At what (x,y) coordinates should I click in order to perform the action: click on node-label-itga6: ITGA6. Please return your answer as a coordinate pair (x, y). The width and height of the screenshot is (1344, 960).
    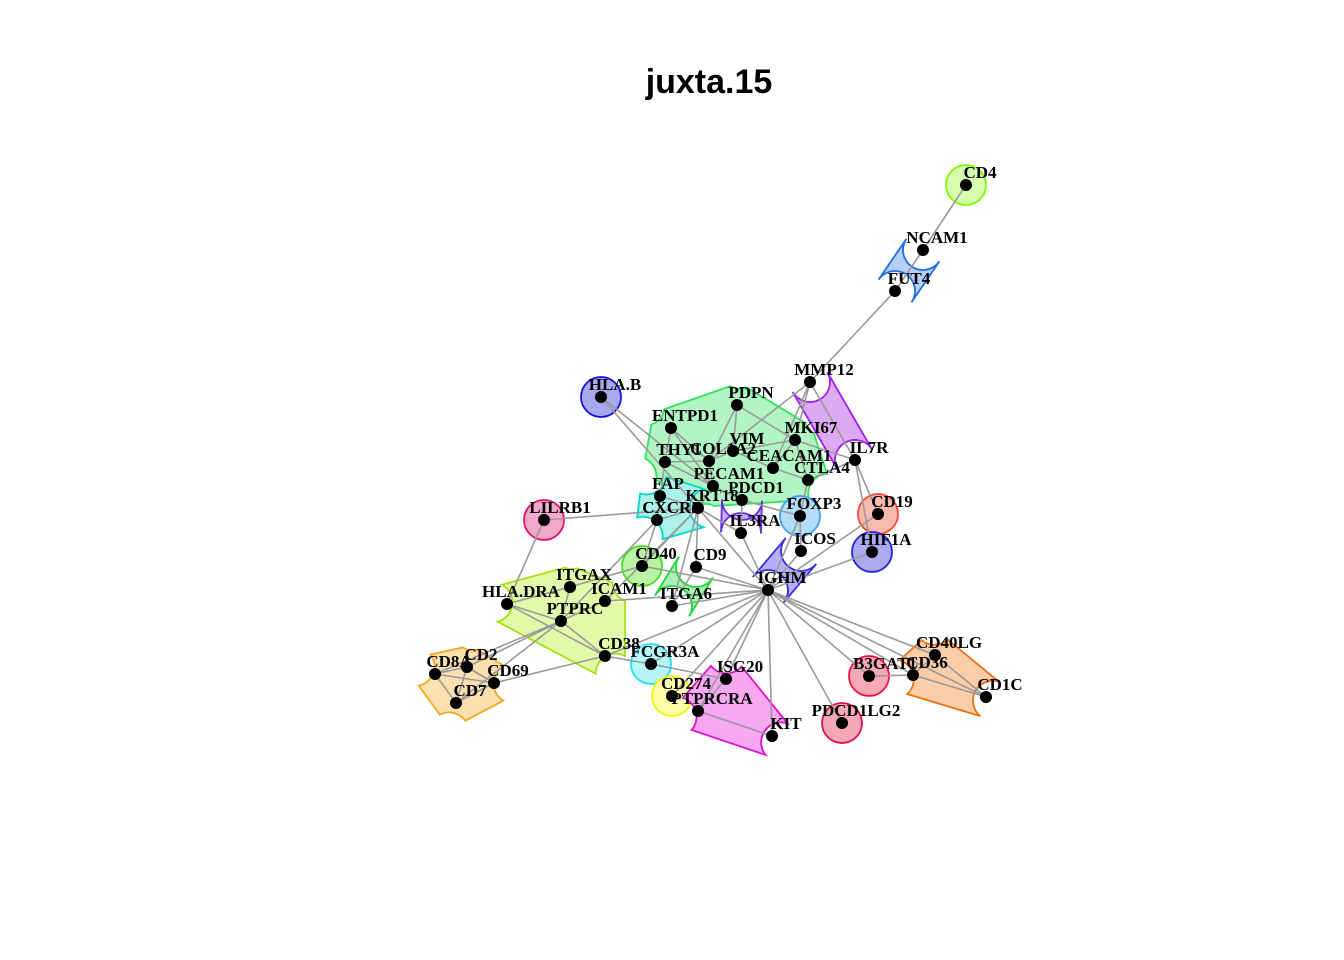
    Looking at the image, I should click on (686, 593).